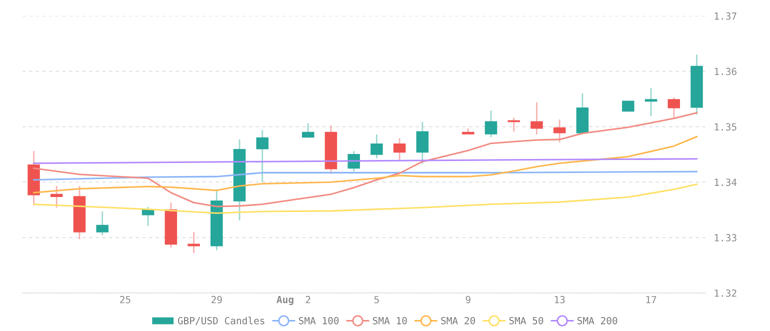 The width and height of the screenshot is (770, 331). I want to click on x-tick-label: 29, so click(217, 300).